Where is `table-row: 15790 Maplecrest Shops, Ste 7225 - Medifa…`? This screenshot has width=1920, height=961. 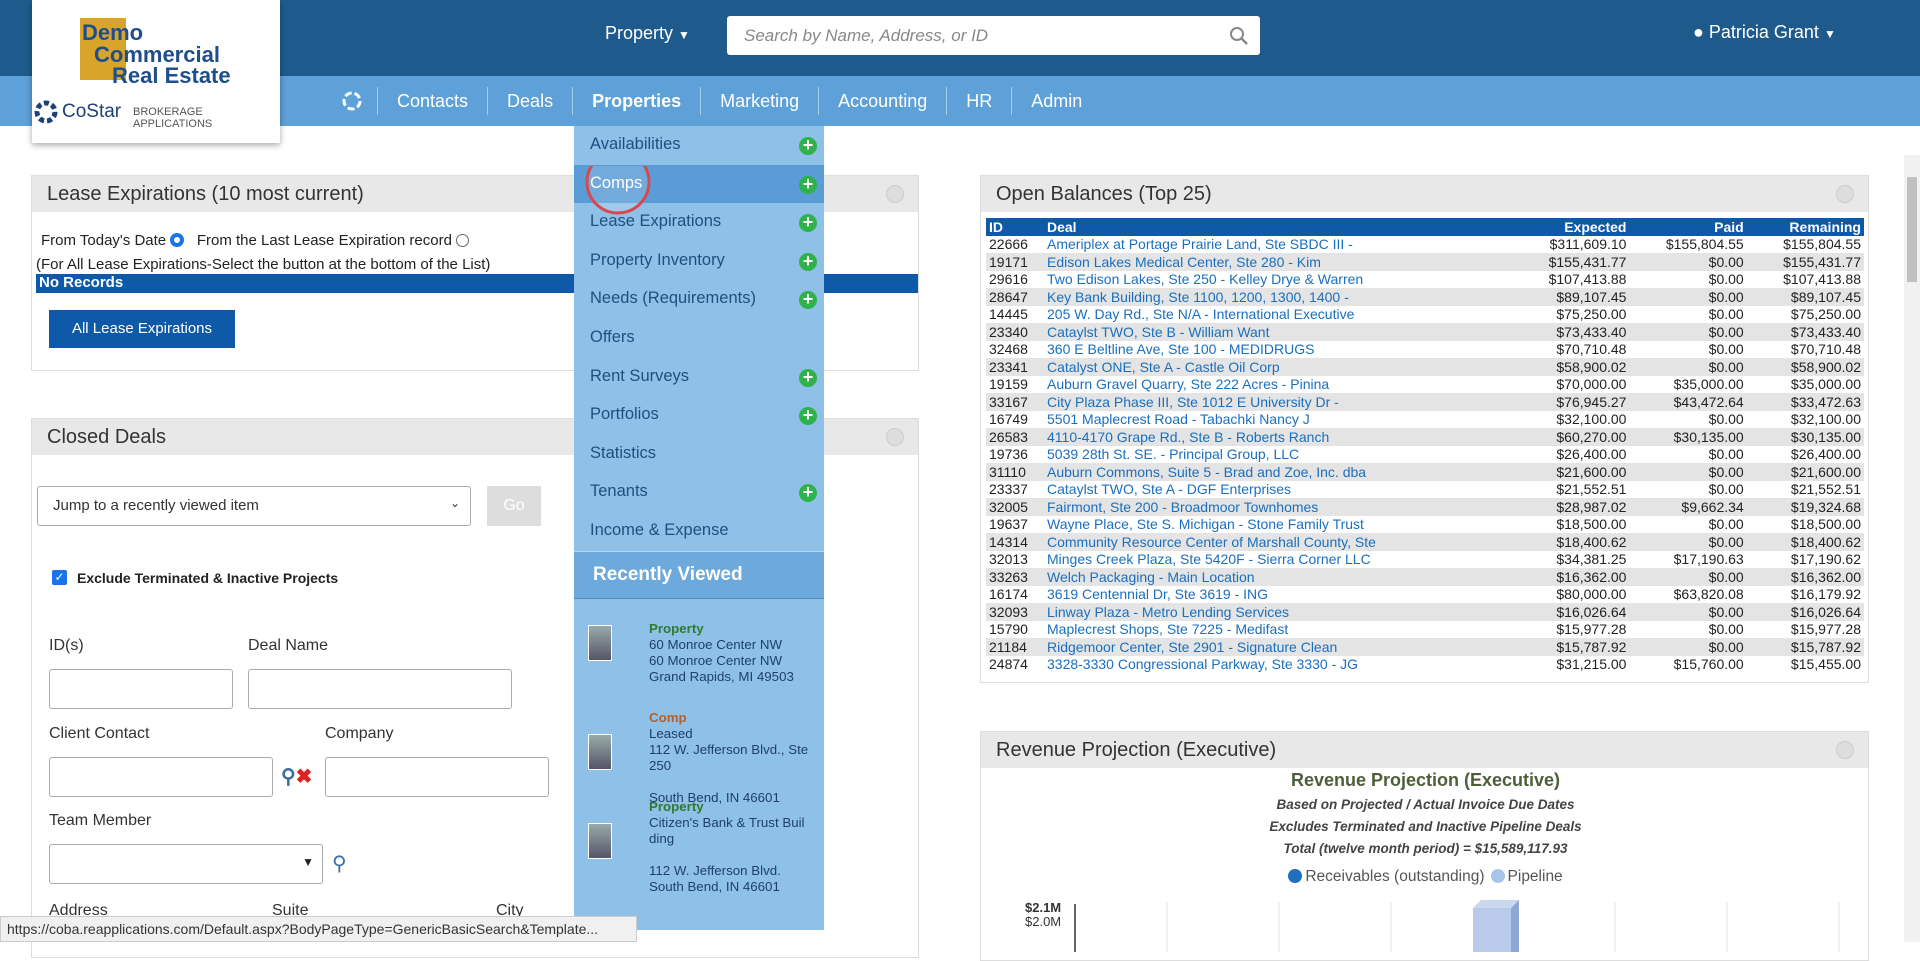 table-row: 15790 Maplecrest Shops, Ste 7225 - Medifa… is located at coordinates (1425, 629).